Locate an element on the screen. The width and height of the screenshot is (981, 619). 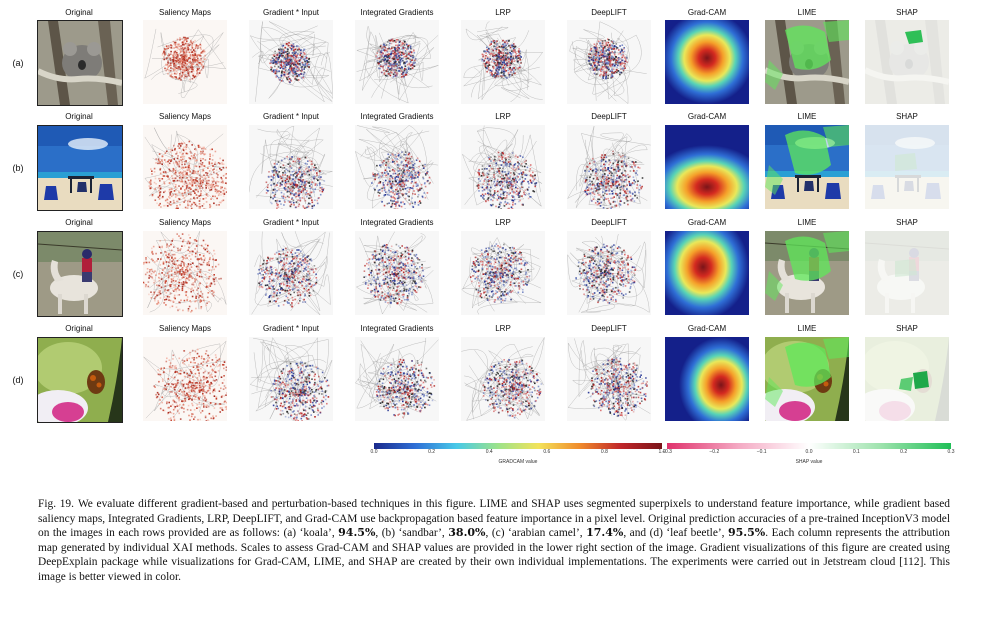
image-shap-arabian-camel is located at coordinates (907, 273).